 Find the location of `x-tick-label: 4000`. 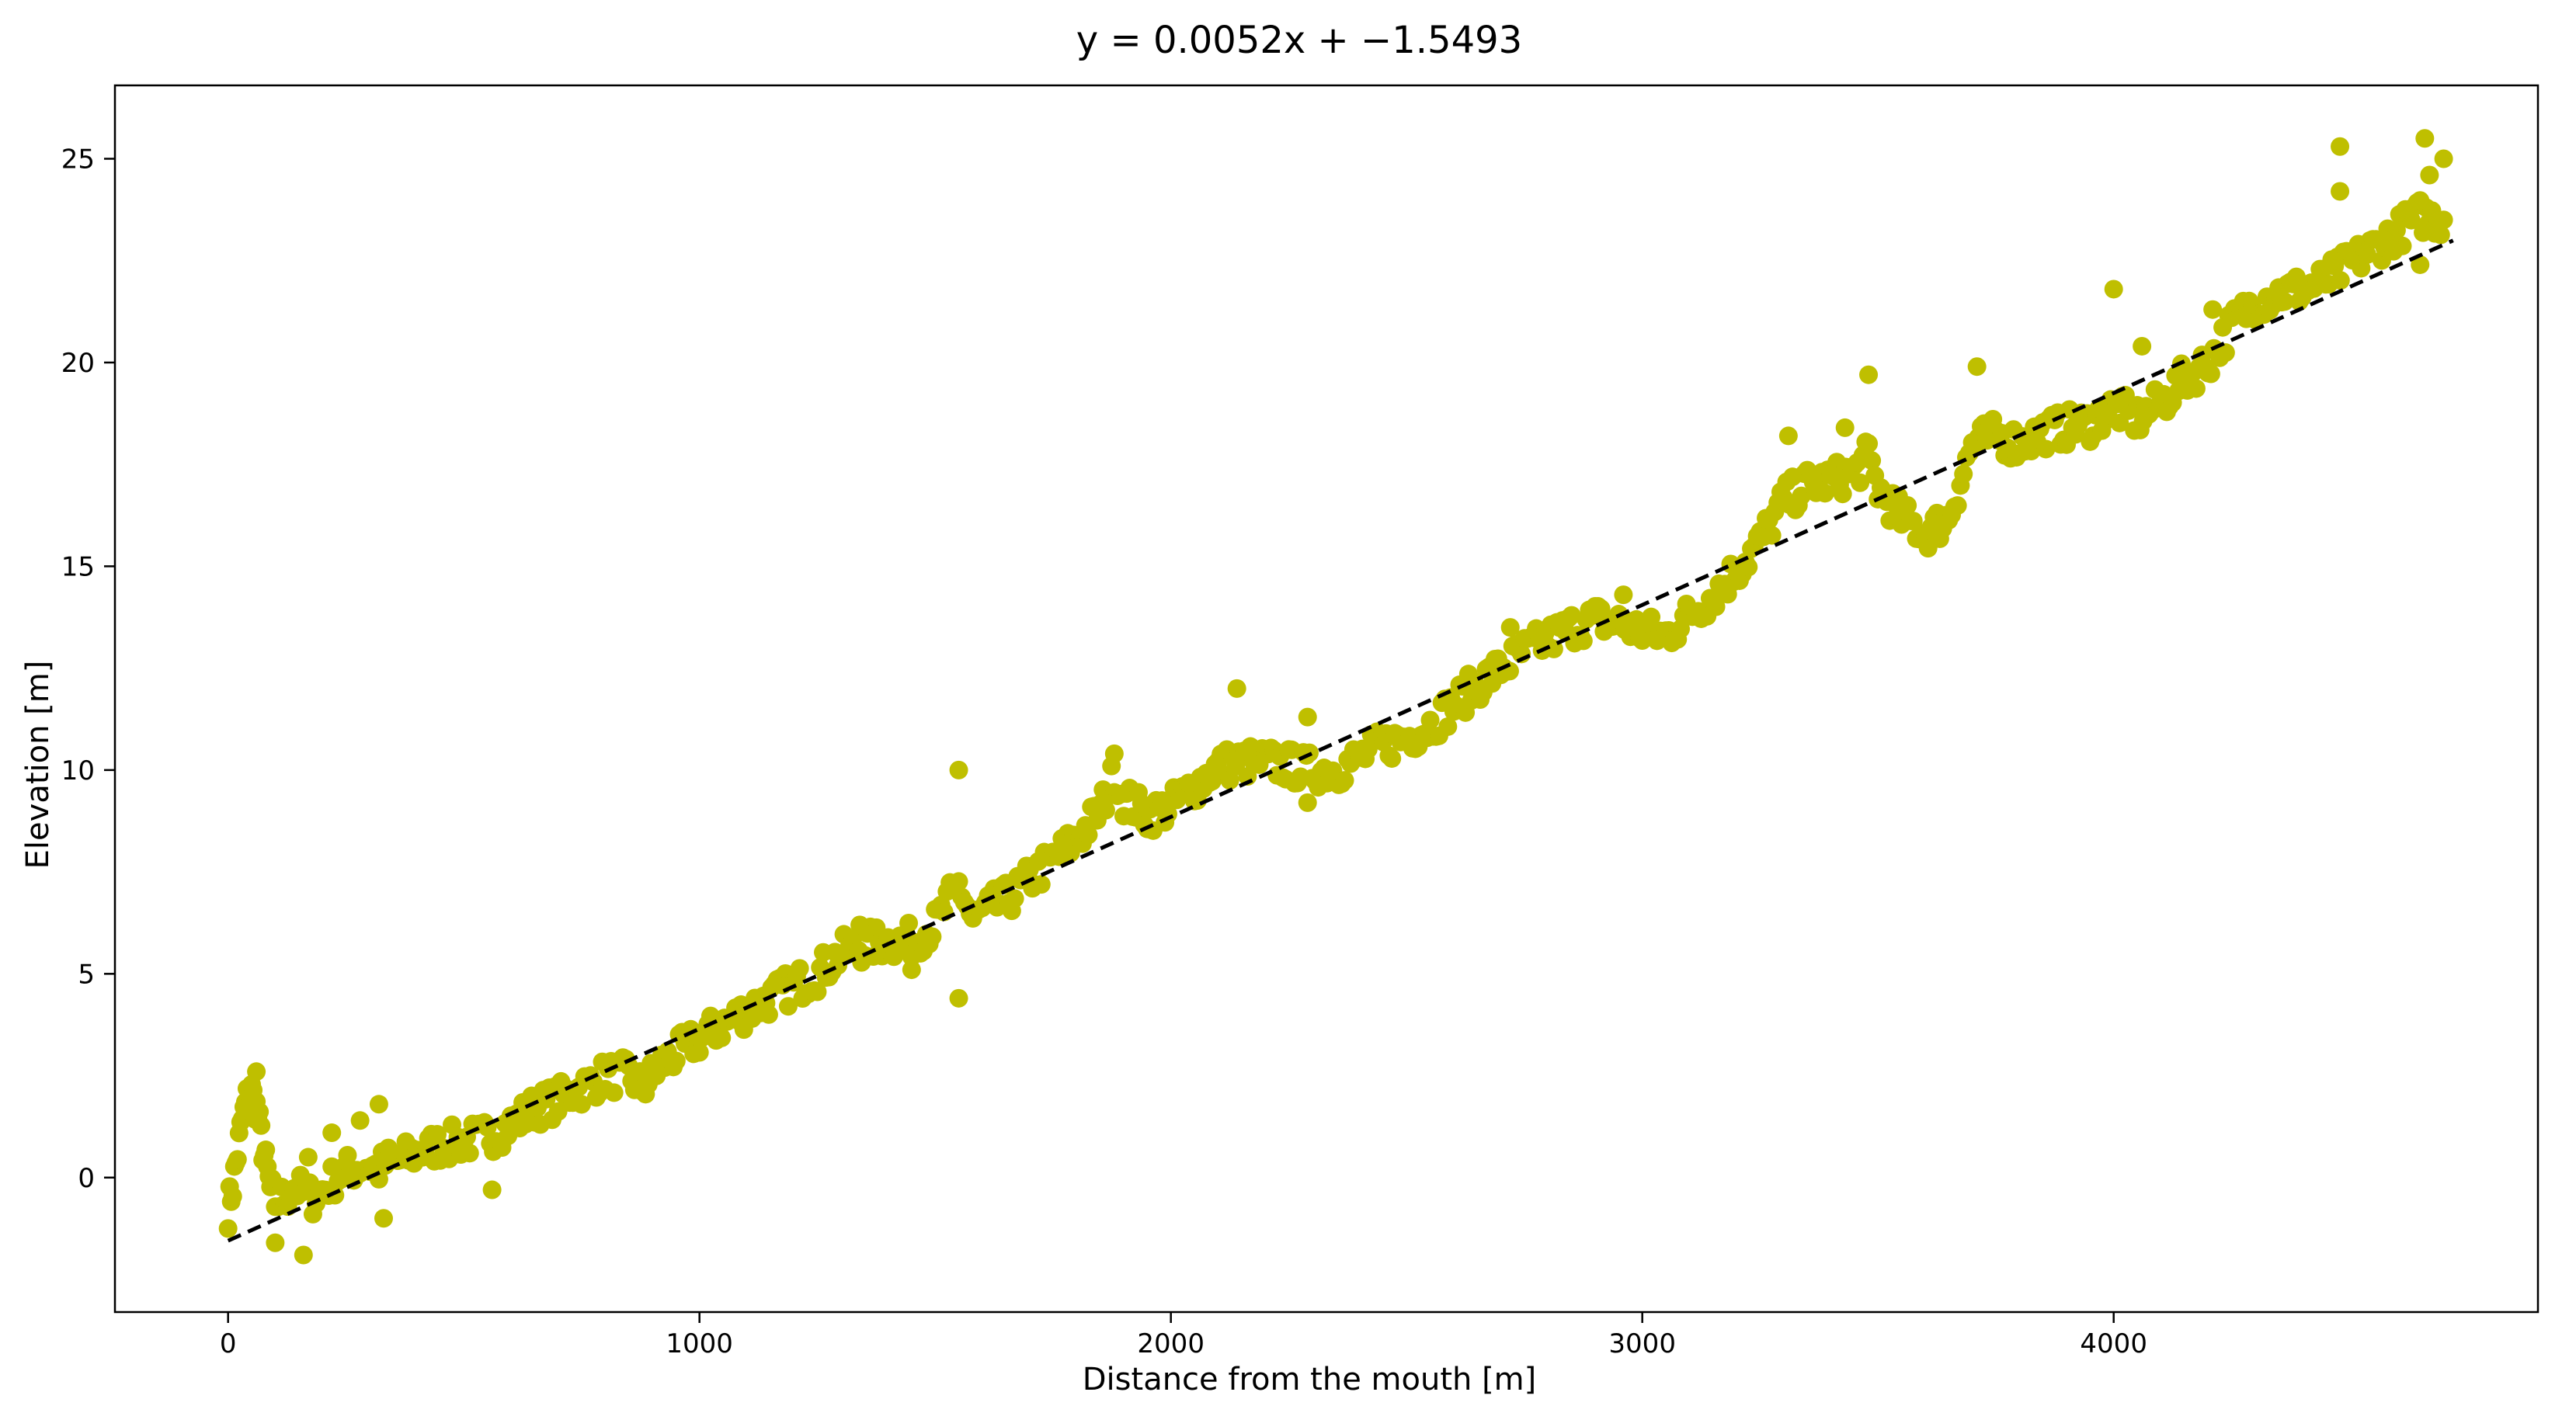

x-tick-label: 4000 is located at coordinates (2113, 1343).